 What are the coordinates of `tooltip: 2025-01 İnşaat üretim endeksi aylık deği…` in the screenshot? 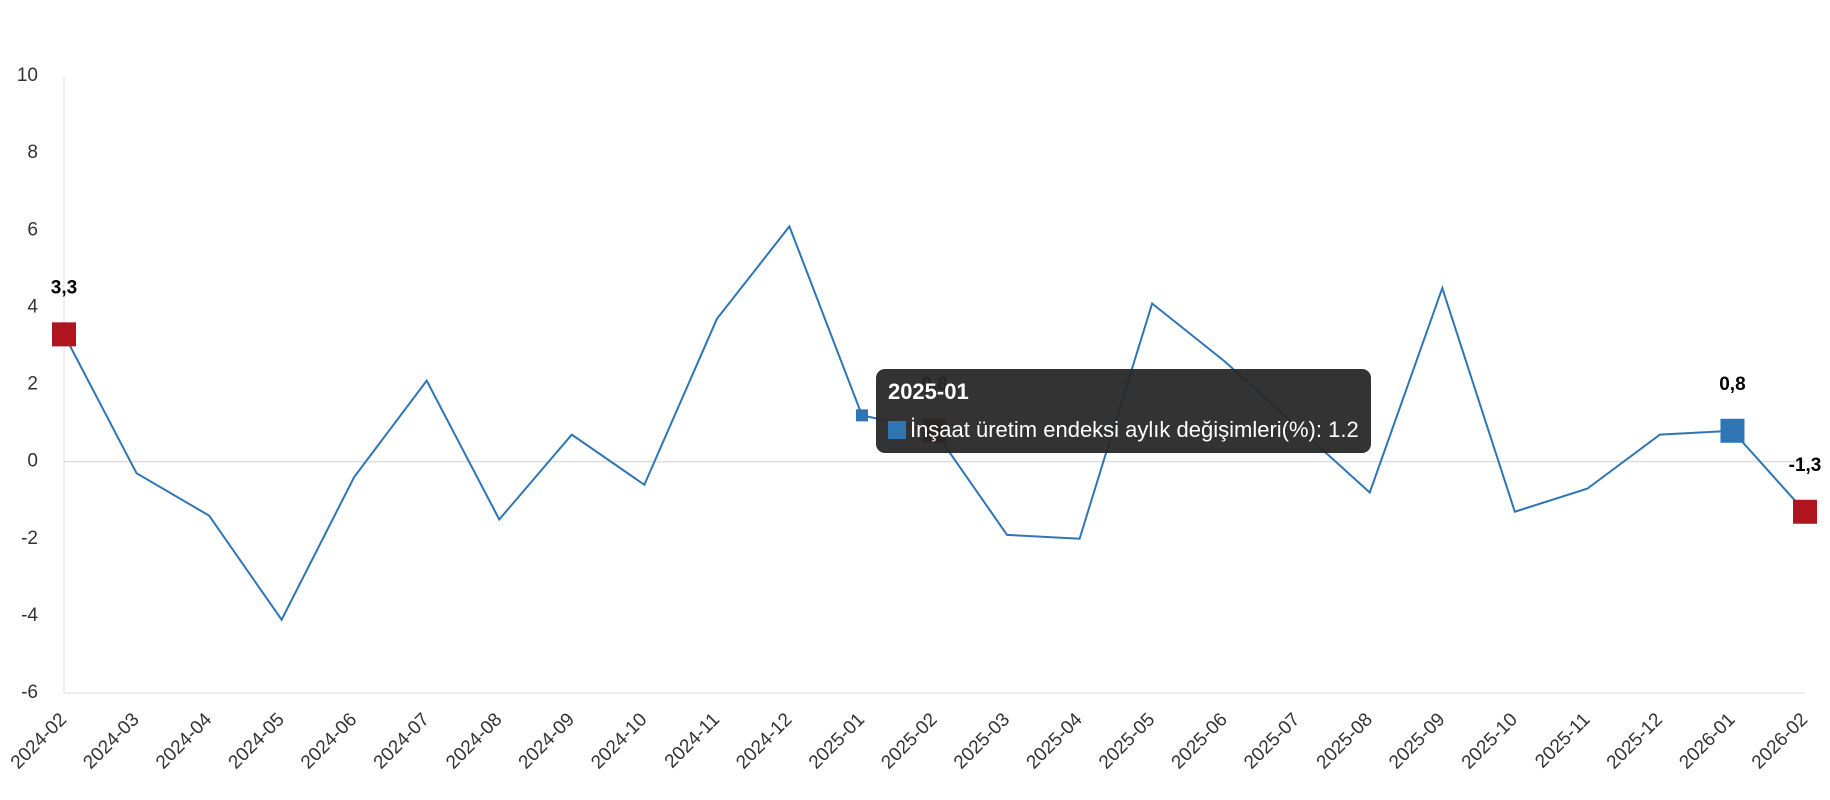 It's located at (1123, 411).